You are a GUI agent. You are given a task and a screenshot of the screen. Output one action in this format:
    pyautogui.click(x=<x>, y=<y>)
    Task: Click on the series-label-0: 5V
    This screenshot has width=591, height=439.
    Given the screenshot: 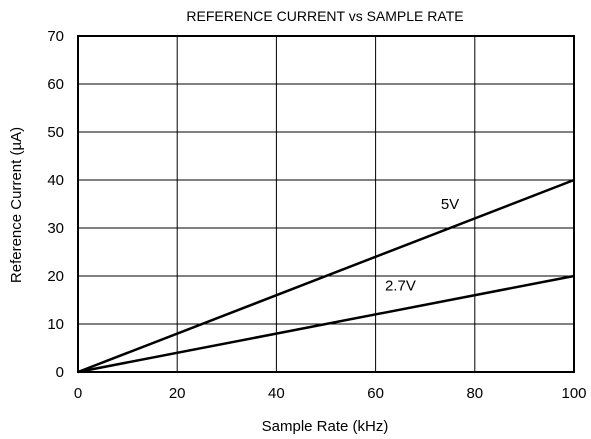 What is the action you would take?
    pyautogui.click(x=450, y=204)
    